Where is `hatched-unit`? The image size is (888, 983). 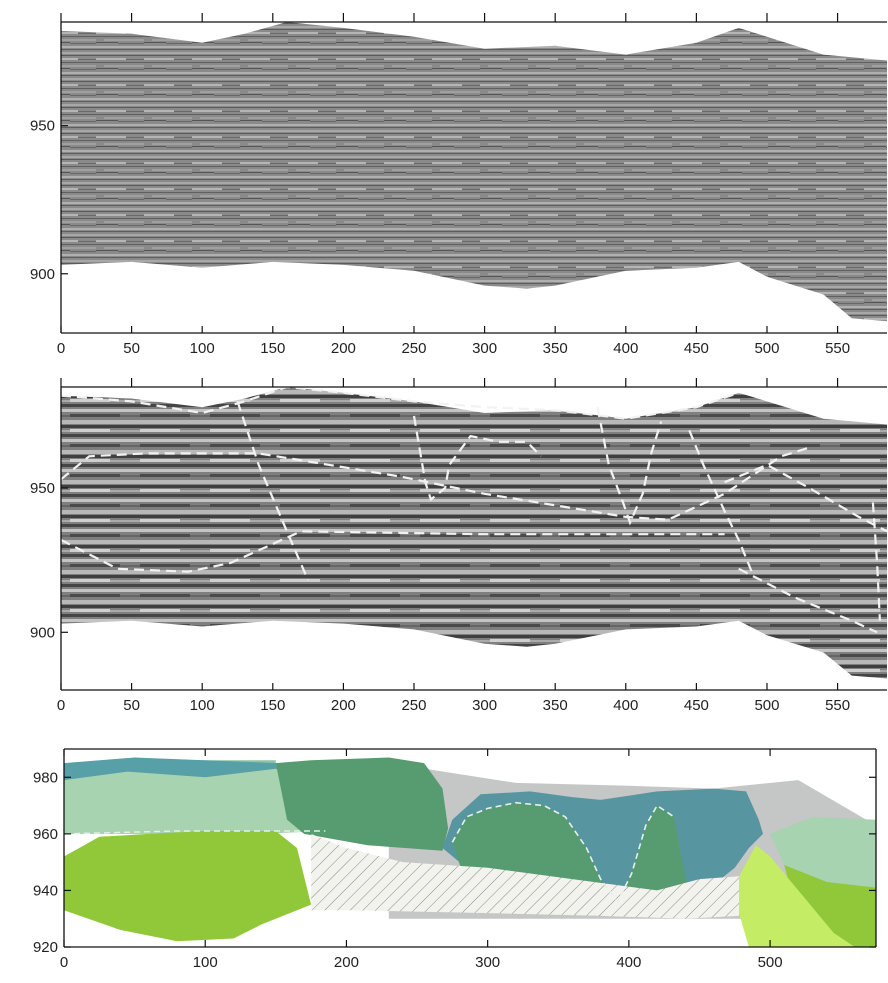 hatched-unit is located at coordinates (525, 876).